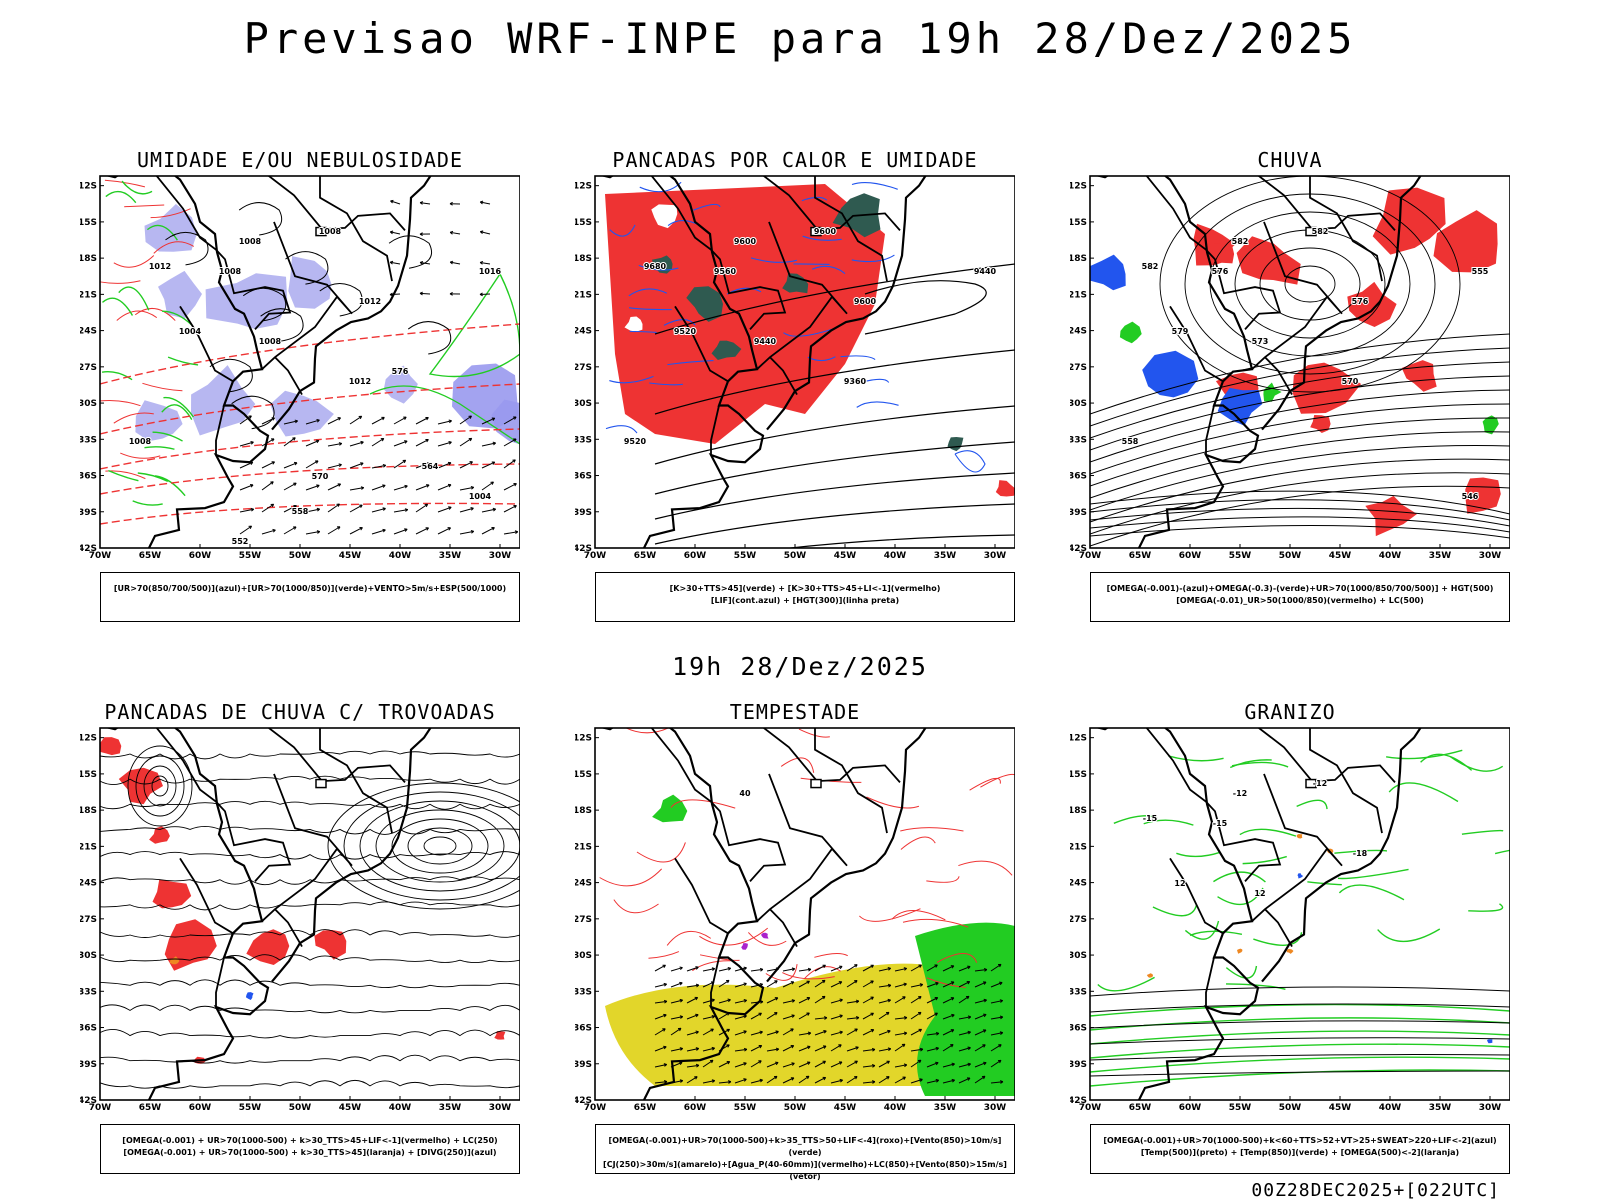 The width and height of the screenshot is (1600, 1201). Describe the element at coordinates (1078, 992) in the screenshot. I see `lat-label: 33S` at that location.